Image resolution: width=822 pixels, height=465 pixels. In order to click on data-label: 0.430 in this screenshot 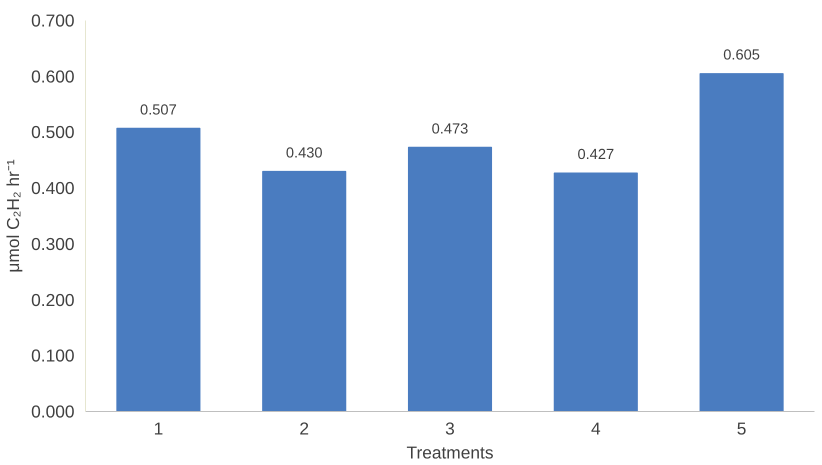, I will do `click(304, 153)`.